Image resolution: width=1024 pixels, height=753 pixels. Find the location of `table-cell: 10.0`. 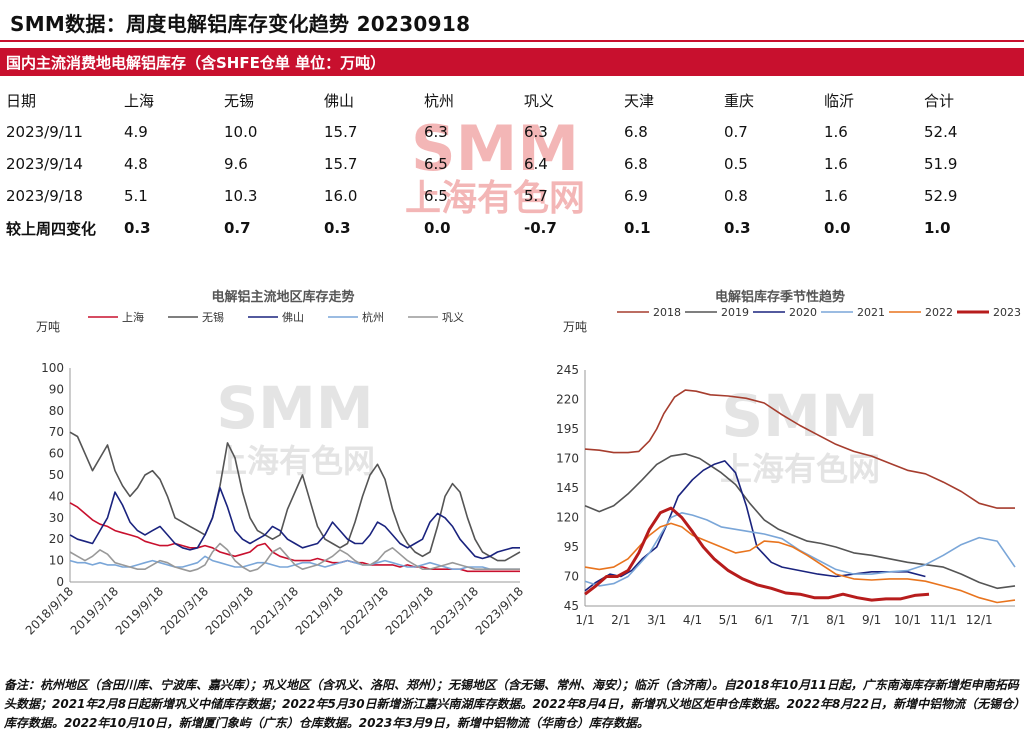

table-cell: 10.0 is located at coordinates (241, 132).